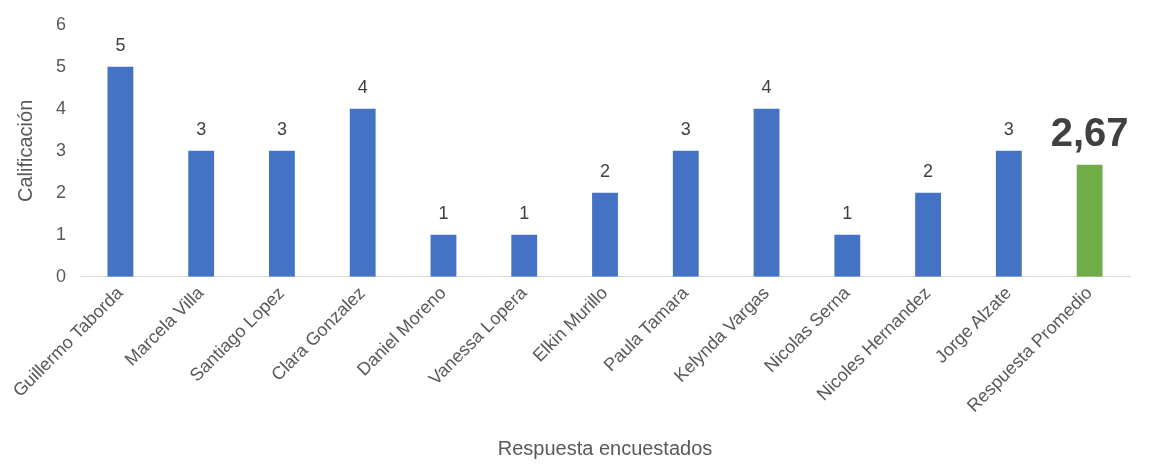 Image resolution: width=1170 pixels, height=475 pixels. What do you see at coordinates (1089, 131) in the screenshot?
I see `data-label: 2,67` at bounding box center [1089, 131].